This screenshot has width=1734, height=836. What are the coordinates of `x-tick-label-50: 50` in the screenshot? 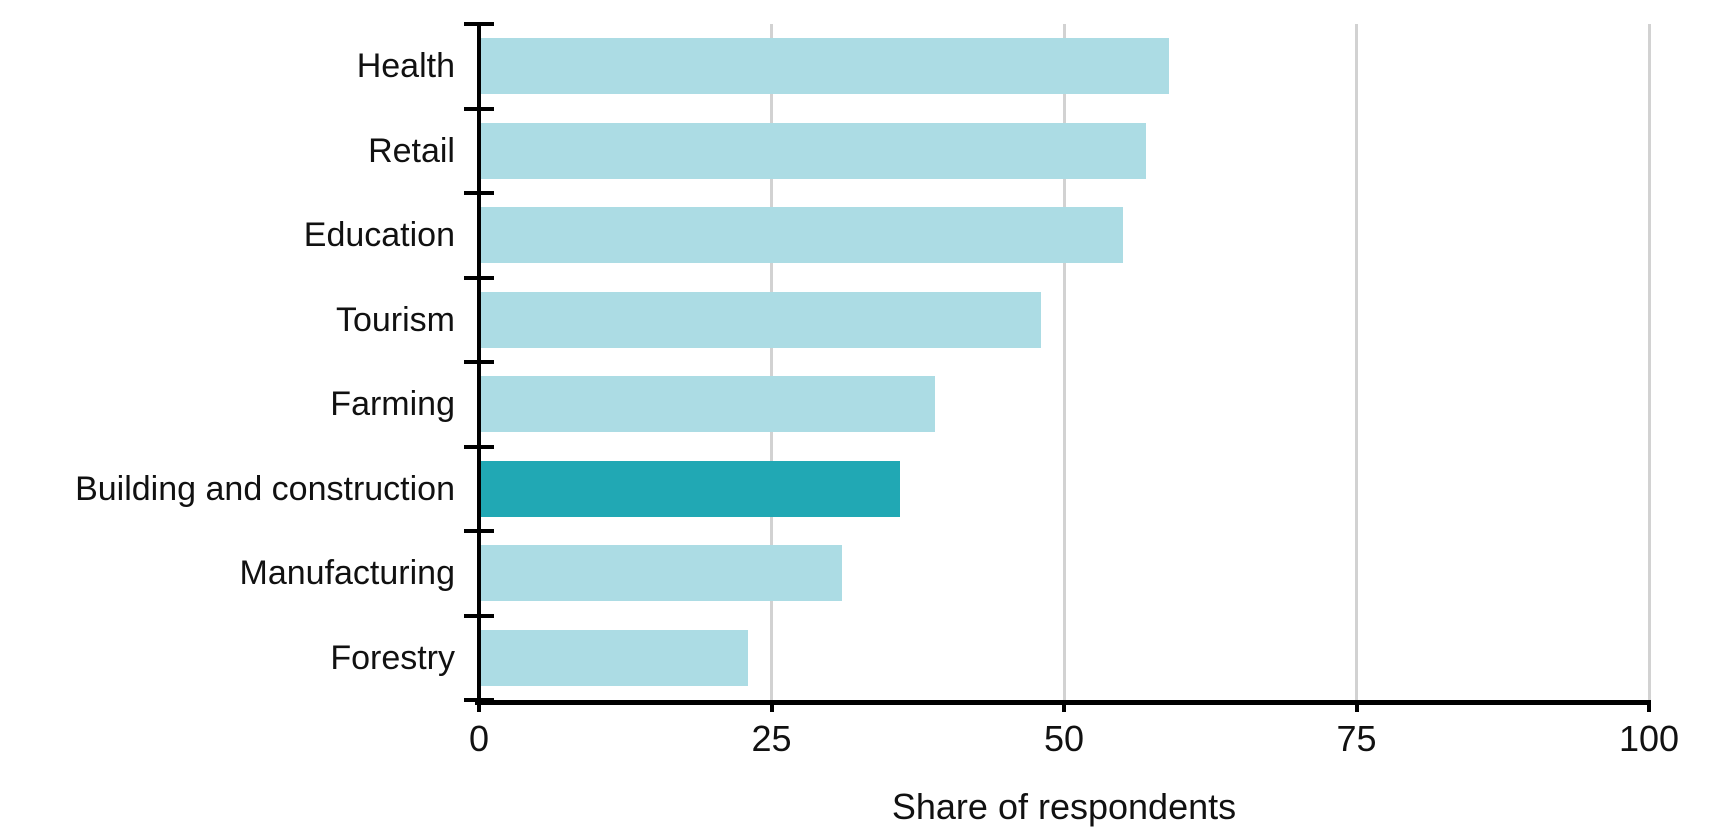 It's located at (1064, 738).